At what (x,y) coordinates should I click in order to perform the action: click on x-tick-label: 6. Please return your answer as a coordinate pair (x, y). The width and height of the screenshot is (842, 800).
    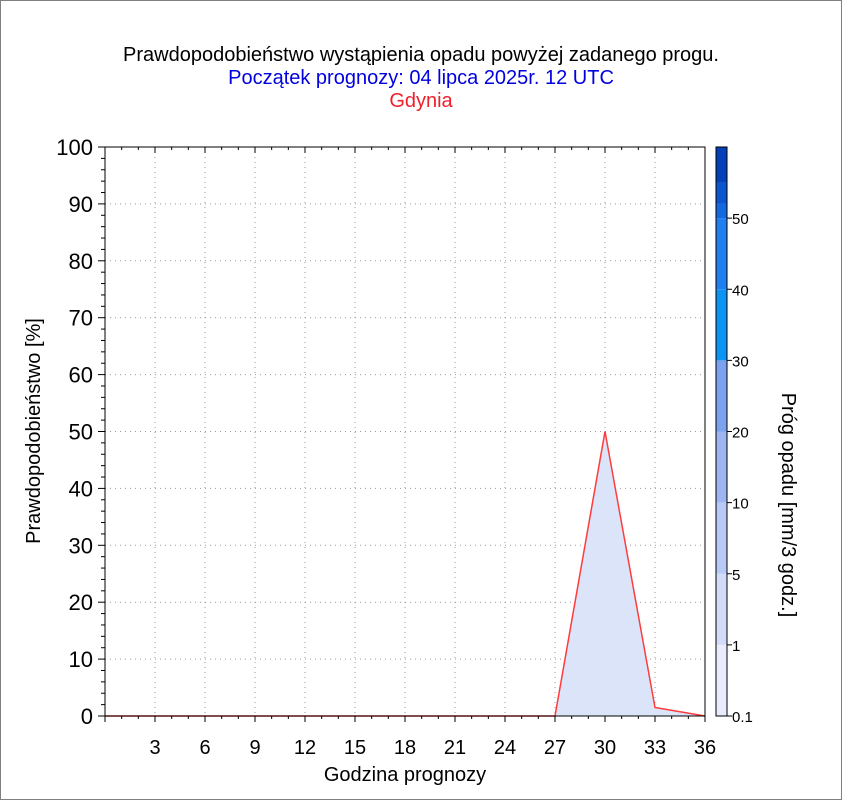
    Looking at the image, I should click on (204, 748).